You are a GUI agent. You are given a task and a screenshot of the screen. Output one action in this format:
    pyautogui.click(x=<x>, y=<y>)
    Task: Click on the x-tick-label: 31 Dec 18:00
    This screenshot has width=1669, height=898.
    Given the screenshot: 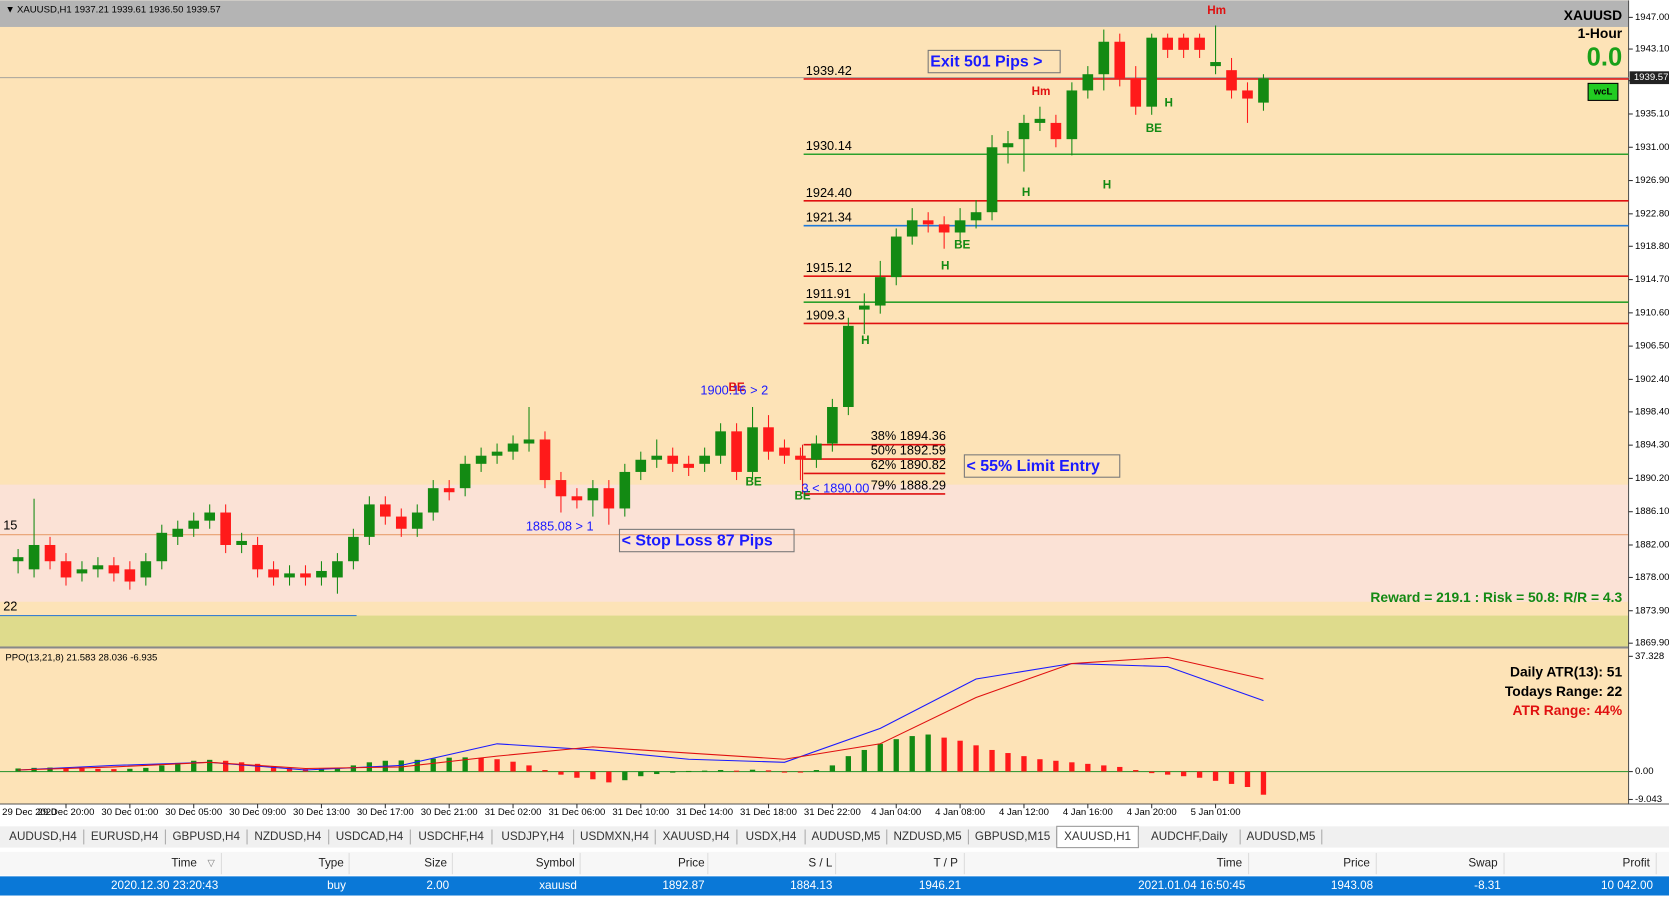 What is the action you would take?
    pyautogui.click(x=768, y=812)
    